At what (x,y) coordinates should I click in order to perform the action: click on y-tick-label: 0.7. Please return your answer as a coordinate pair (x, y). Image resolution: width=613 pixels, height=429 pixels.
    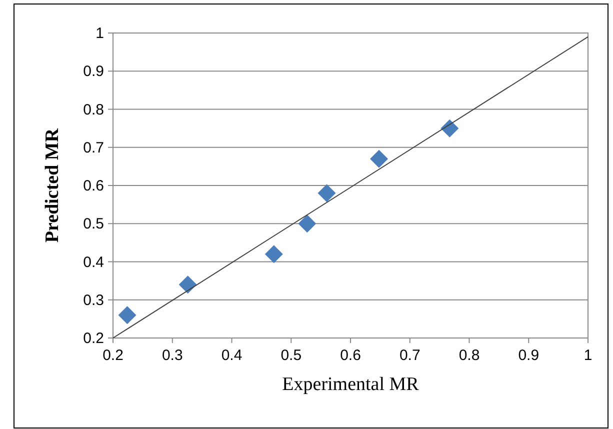
    Looking at the image, I should click on (93, 147).